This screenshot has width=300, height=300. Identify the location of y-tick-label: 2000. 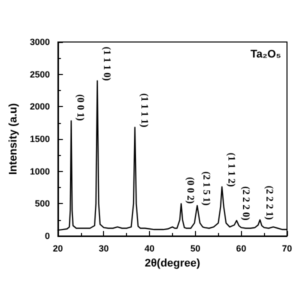
(40, 107).